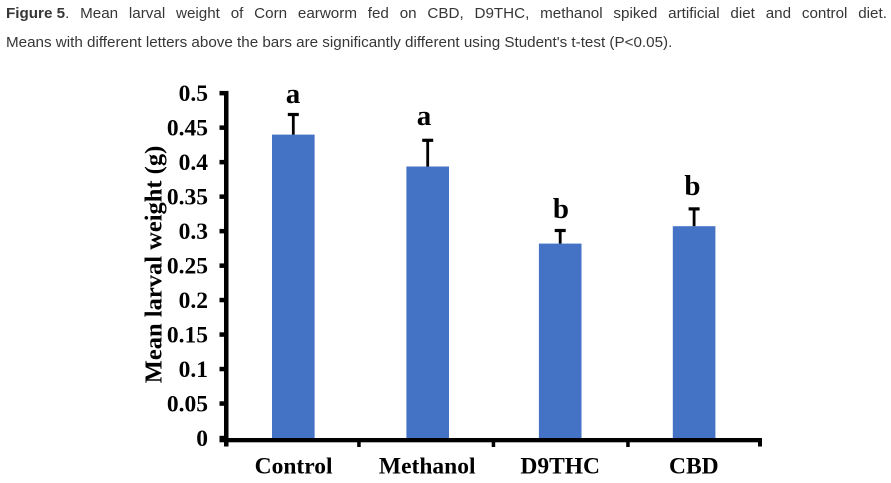 Image resolution: width=891 pixels, height=483 pixels. Describe the element at coordinates (560, 467) in the screenshot. I see `svg-text: D9THC` at that location.